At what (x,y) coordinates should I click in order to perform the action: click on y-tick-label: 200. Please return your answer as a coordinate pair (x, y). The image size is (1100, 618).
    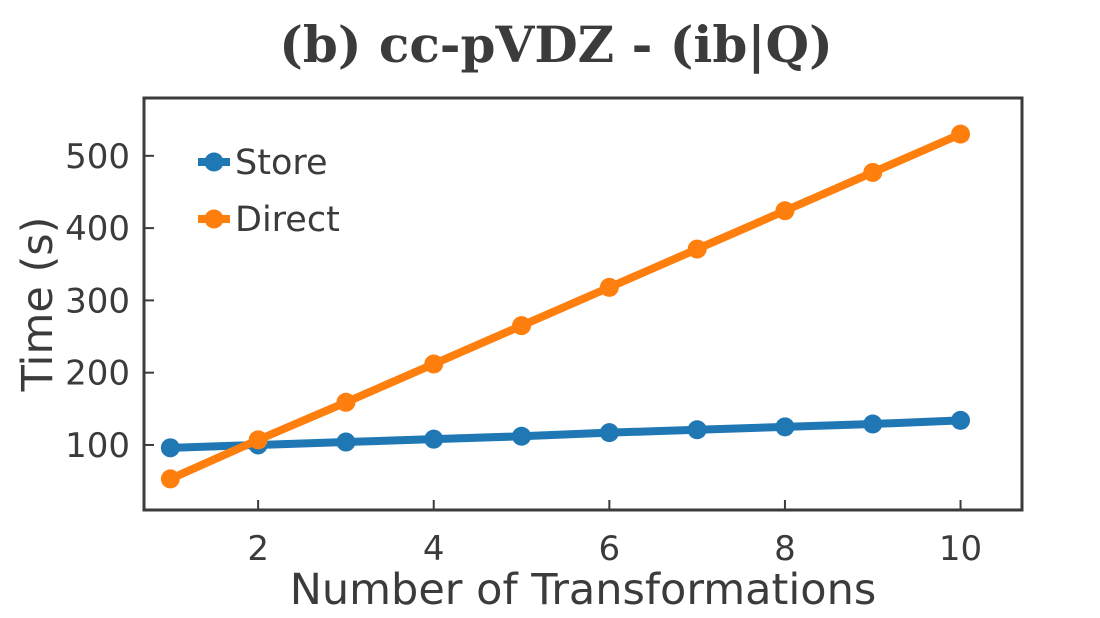
    Looking at the image, I should click on (97, 374).